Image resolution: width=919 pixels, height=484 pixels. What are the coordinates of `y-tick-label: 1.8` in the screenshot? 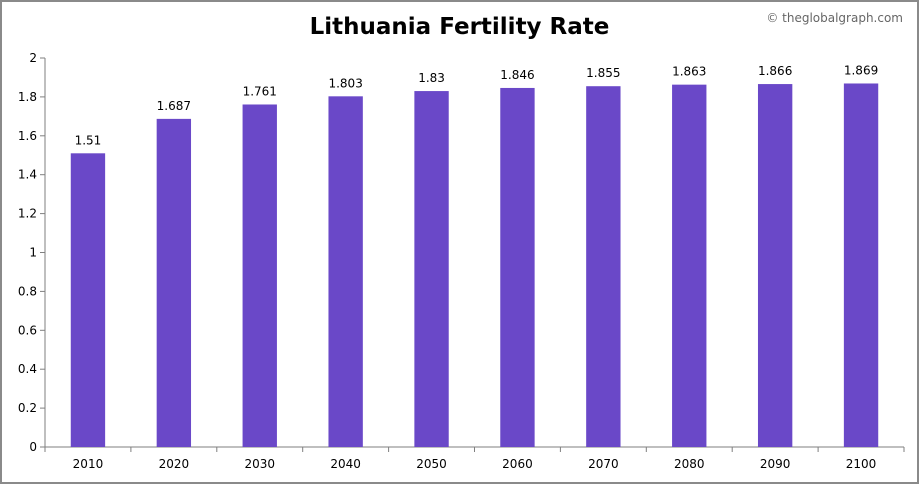 It's located at (27, 97).